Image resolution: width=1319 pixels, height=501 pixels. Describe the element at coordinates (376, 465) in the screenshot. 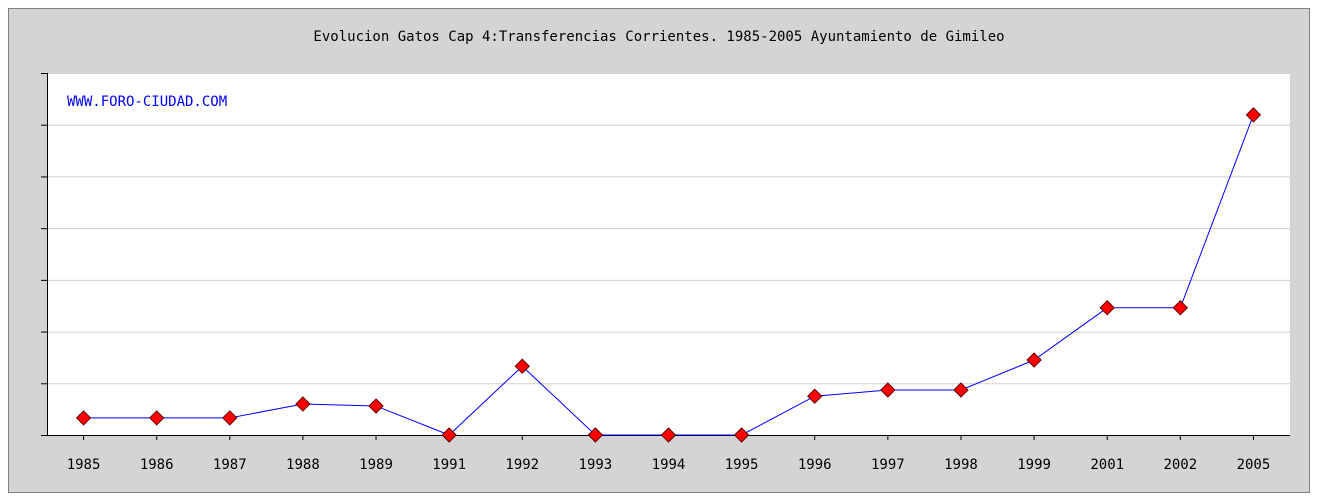

I see `x-tick-label: 1989` at that location.